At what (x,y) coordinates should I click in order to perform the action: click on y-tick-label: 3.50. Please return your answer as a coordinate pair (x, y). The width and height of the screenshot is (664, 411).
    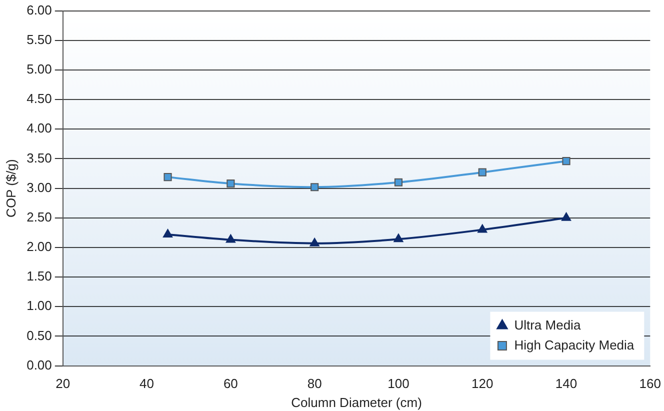
    Looking at the image, I should click on (39, 158).